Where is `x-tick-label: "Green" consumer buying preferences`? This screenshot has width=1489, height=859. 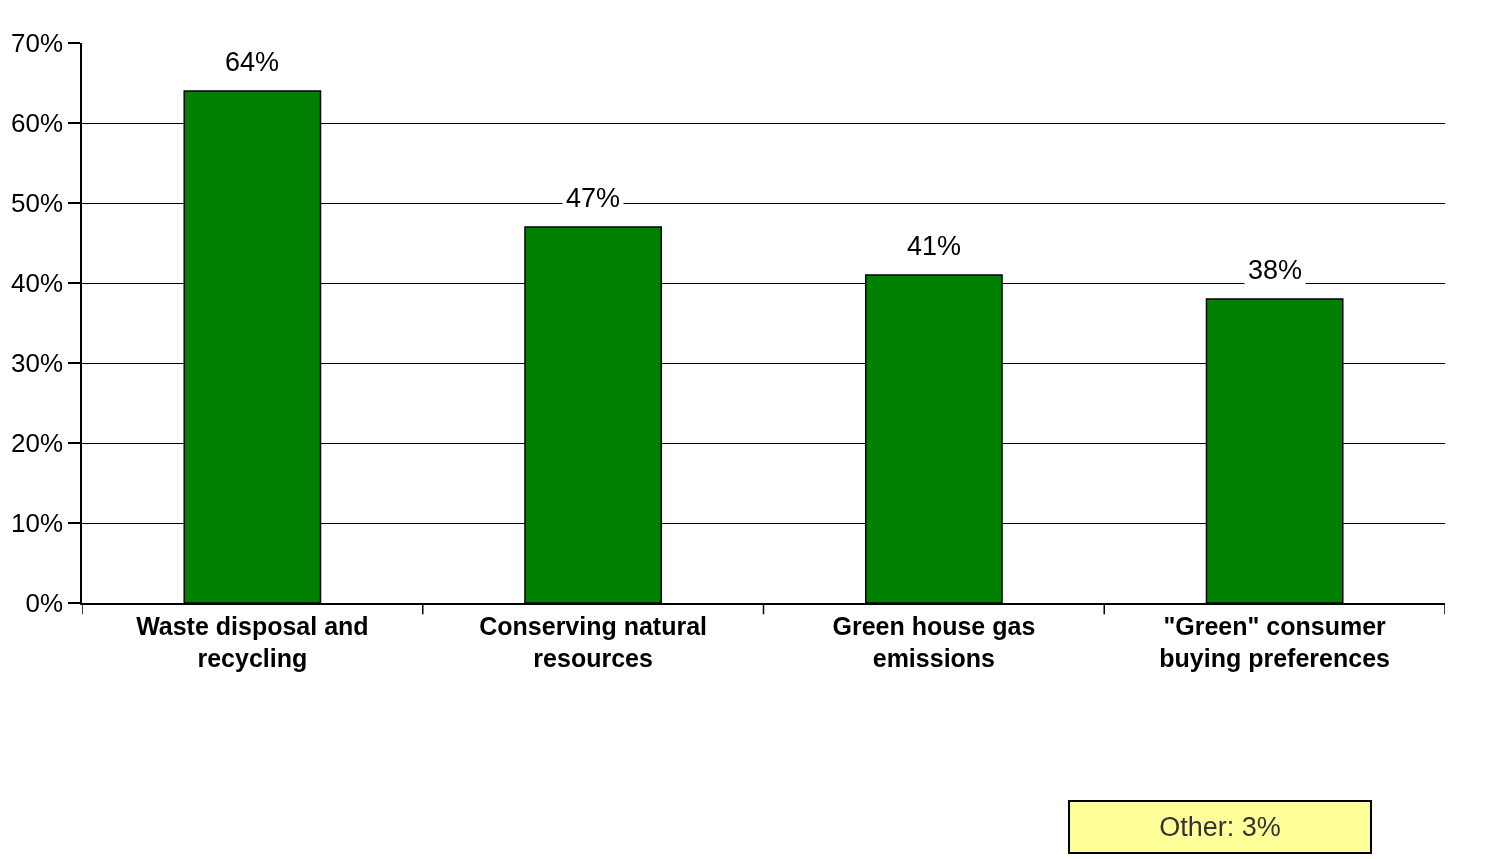
x-tick-label: "Green" consumer buying preferences is located at coordinates (1274, 642).